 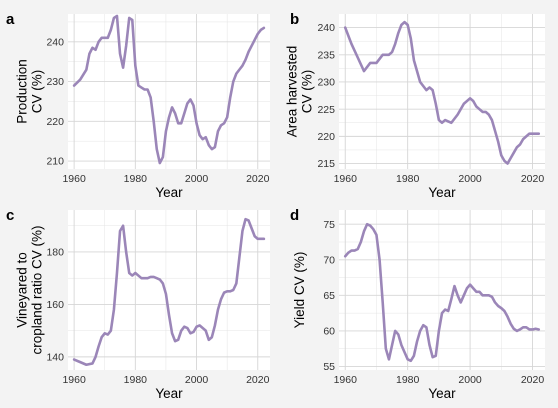 What do you see at coordinates (10, 19) in the screenshot?
I see `panel-letter: a` at bounding box center [10, 19].